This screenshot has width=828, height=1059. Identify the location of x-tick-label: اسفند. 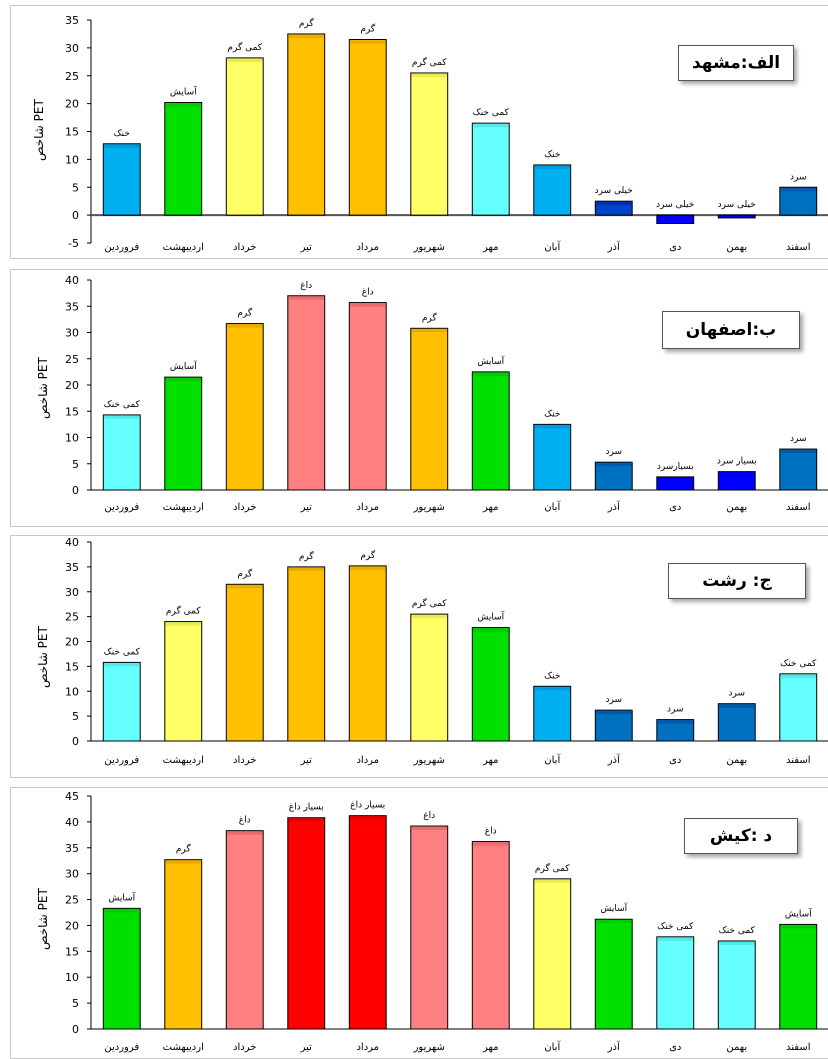
(798, 760).